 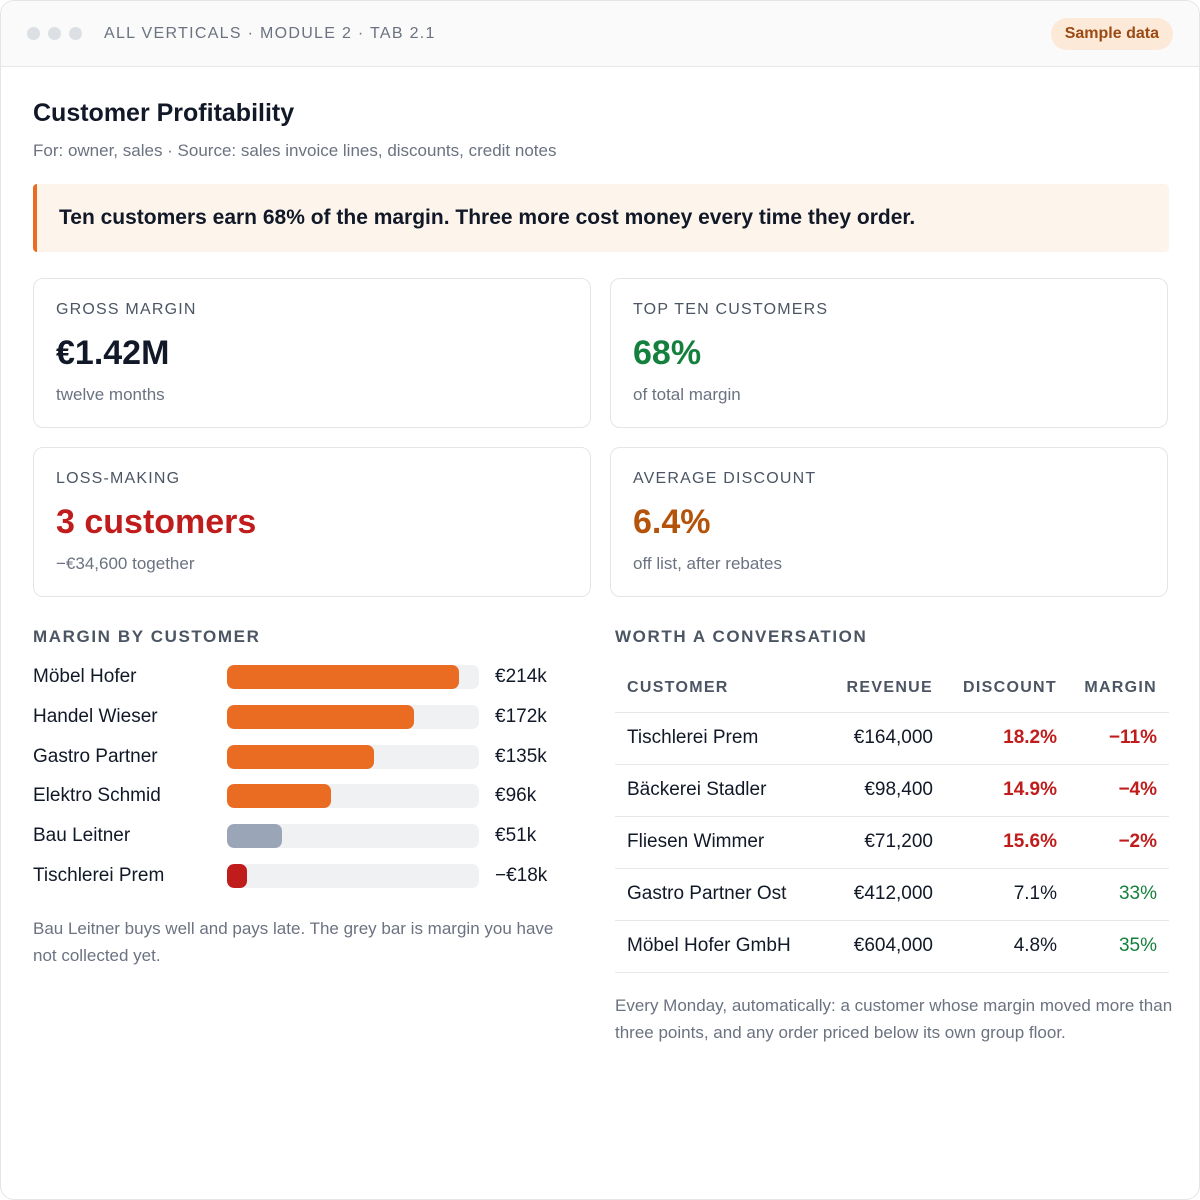 I want to click on bar-category-label: Elektro Schmid, so click(x=97, y=796).